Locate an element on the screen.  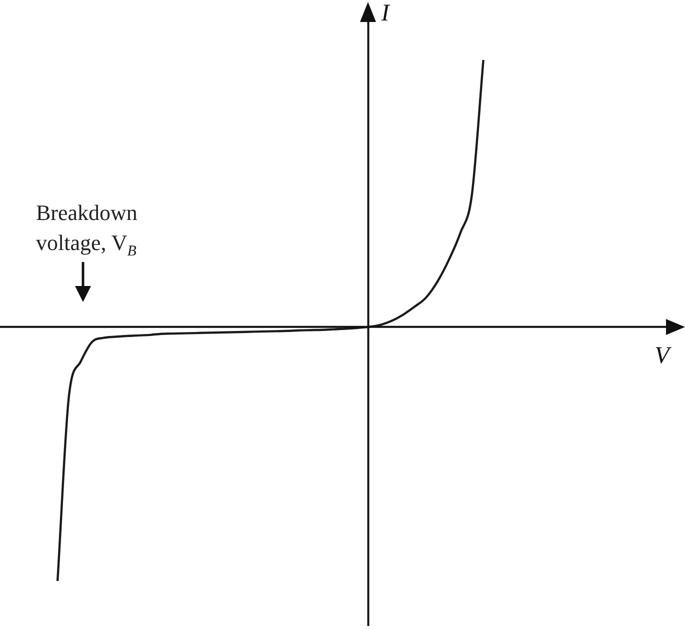
x-axis-title: V is located at coordinates (663, 356).